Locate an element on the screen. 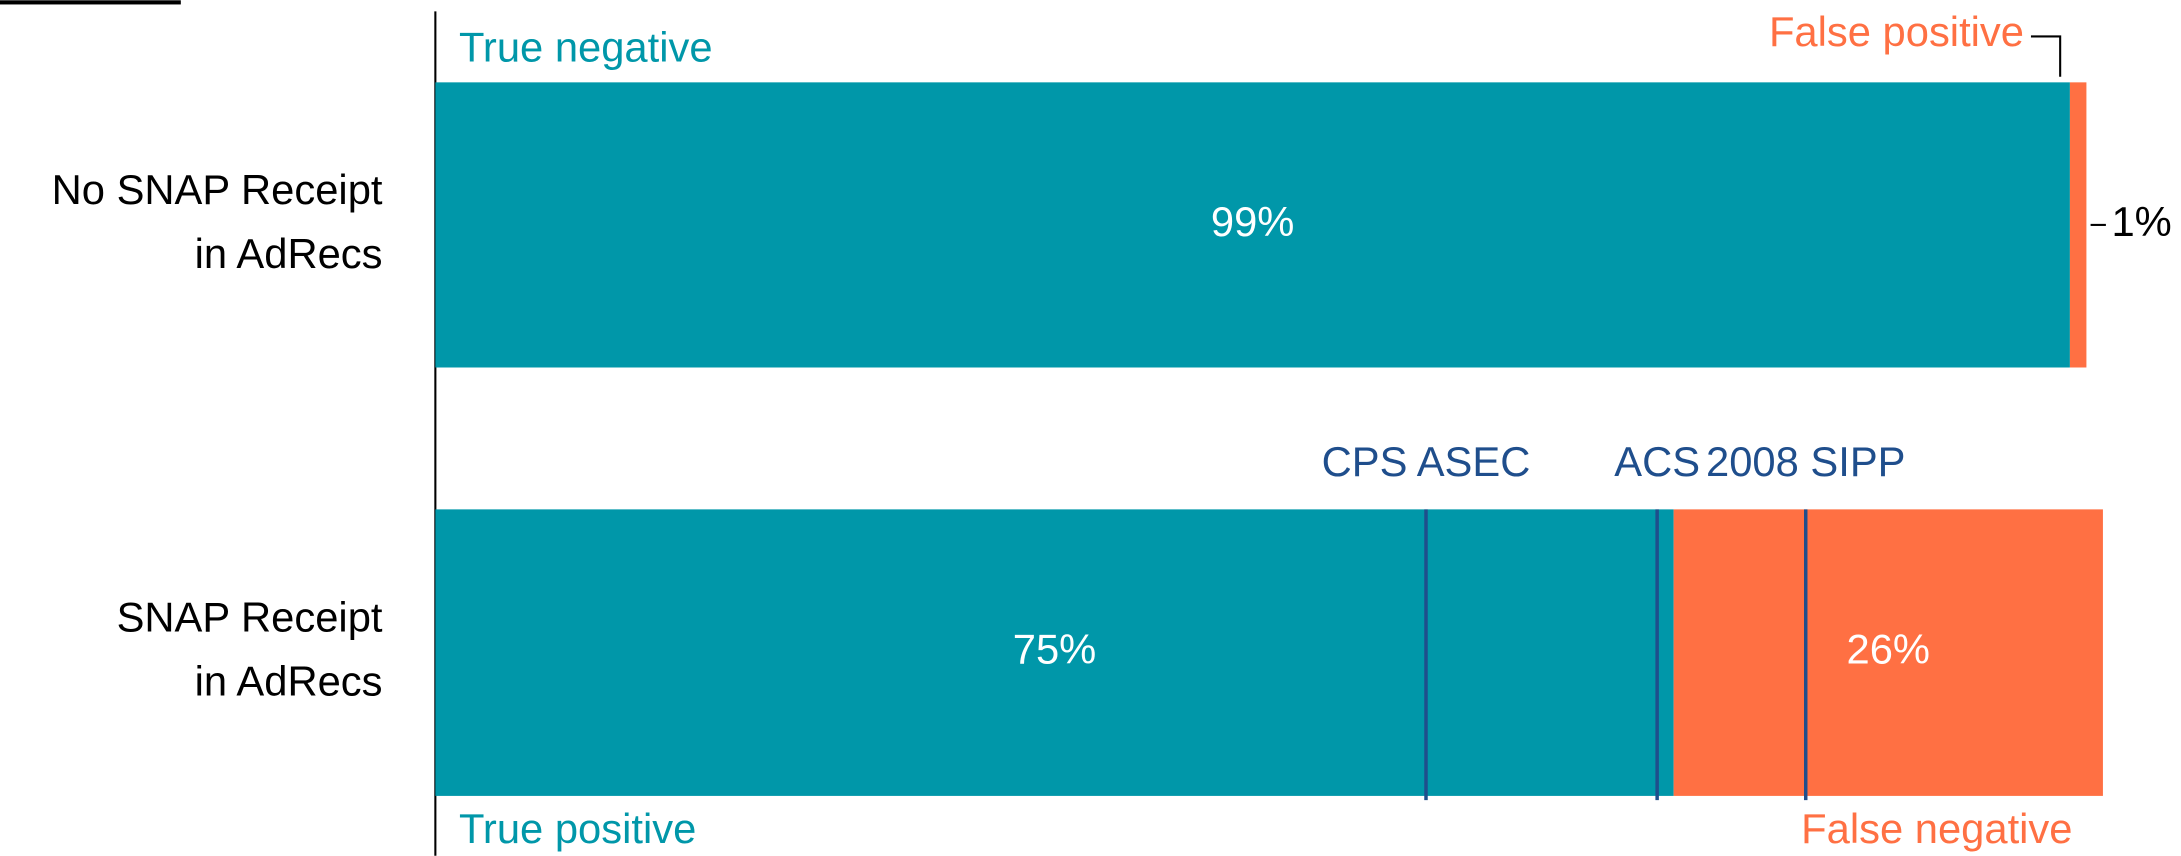 The image size is (2181, 856). segment-name: True positive is located at coordinates (577, 828).